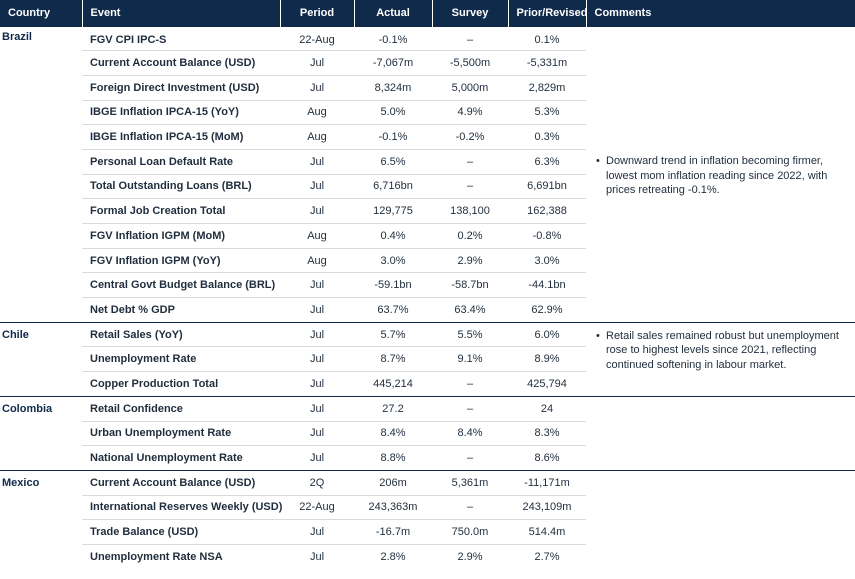 This screenshot has width=855, height=579. What do you see at coordinates (181, 532) in the screenshot?
I see `event-cell: Trade Balance (USD)` at bounding box center [181, 532].